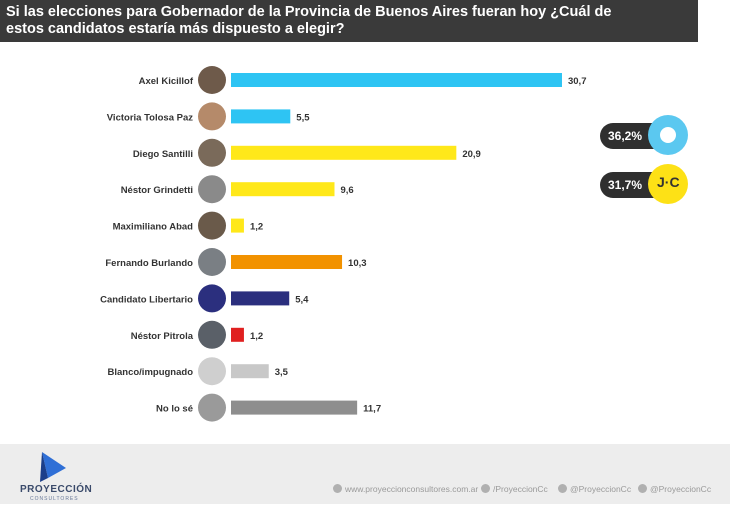  Describe the element at coordinates (601, 489) in the screenshot. I see `twitter-text: @ProyeccionCc` at that location.